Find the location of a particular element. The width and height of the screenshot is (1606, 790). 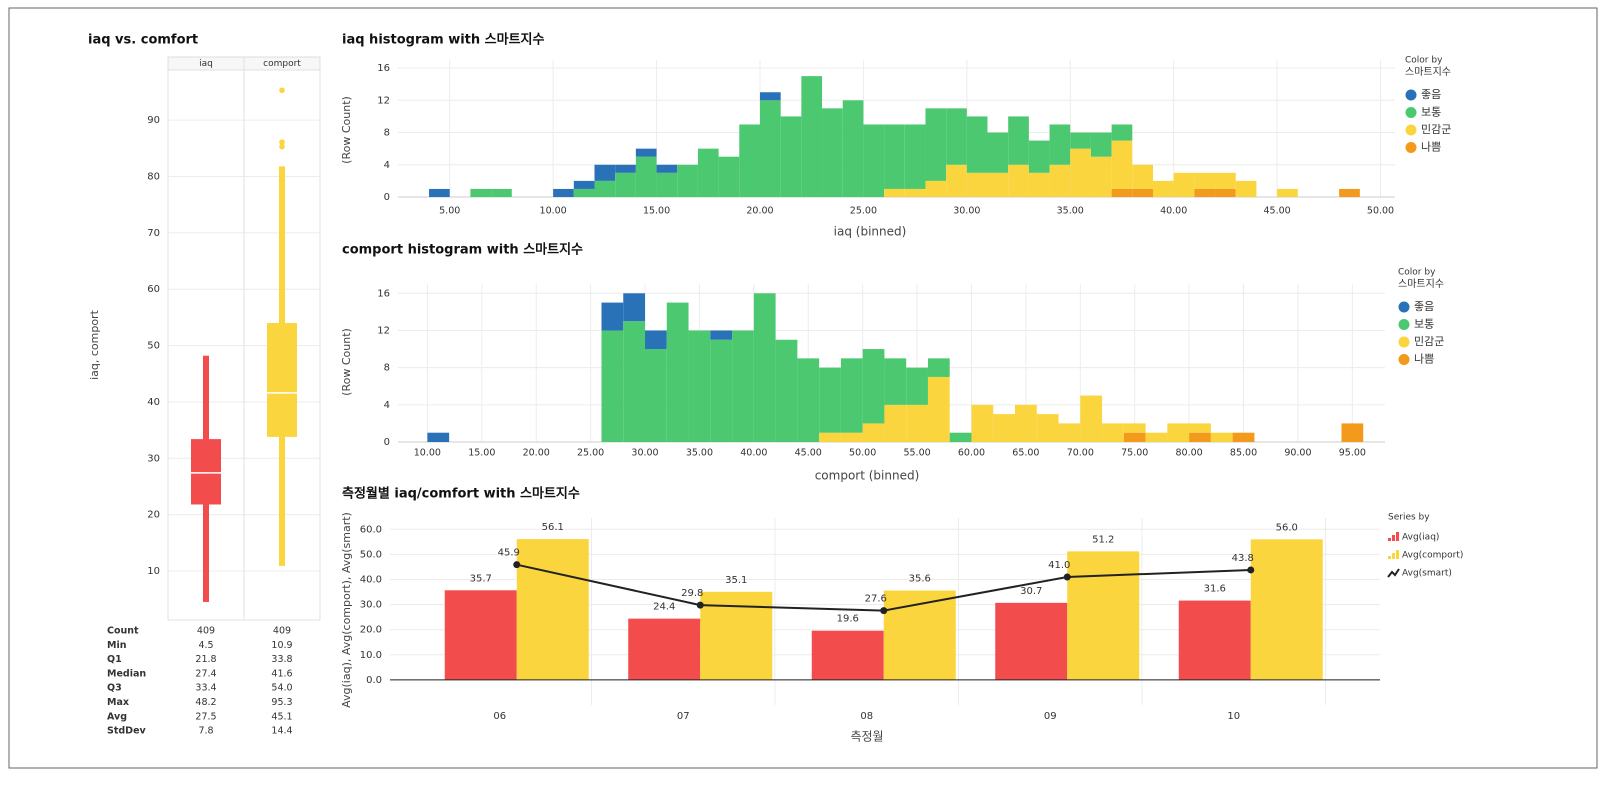

x-tick-label: 10.00 is located at coordinates (553, 211).